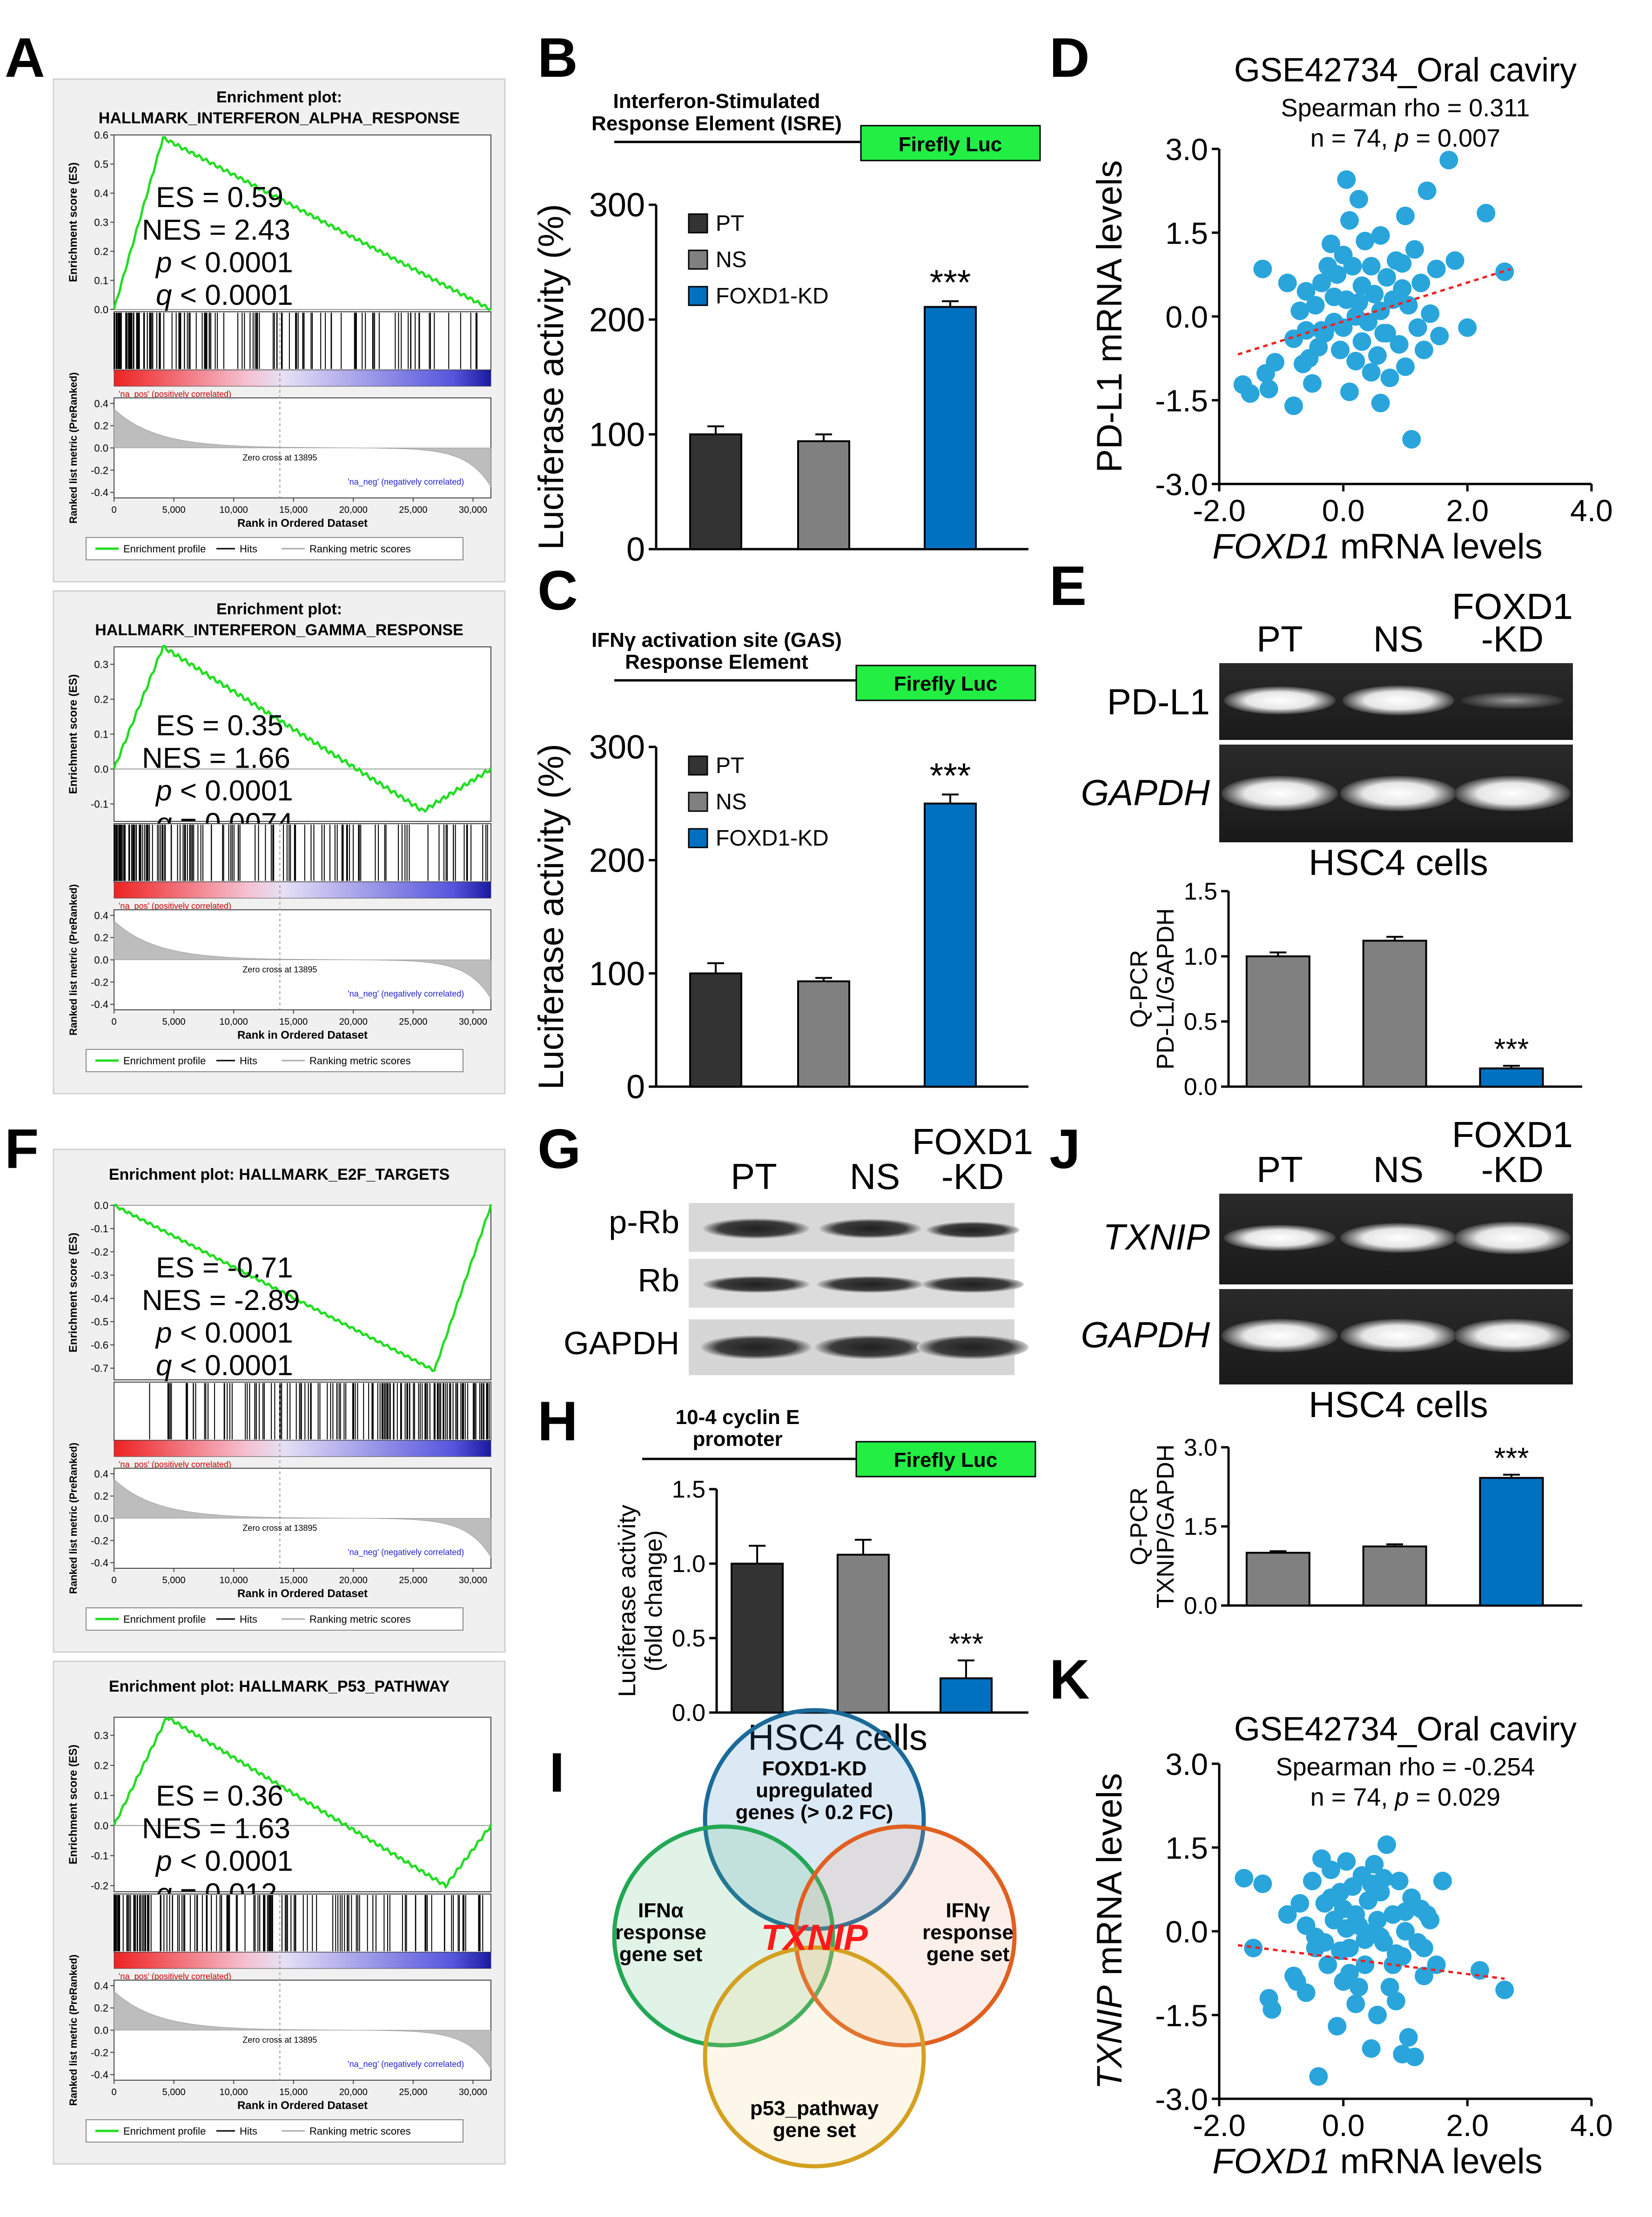  What do you see at coordinates (114, 510) in the screenshot?
I see `rank-tick-label: 0` at bounding box center [114, 510].